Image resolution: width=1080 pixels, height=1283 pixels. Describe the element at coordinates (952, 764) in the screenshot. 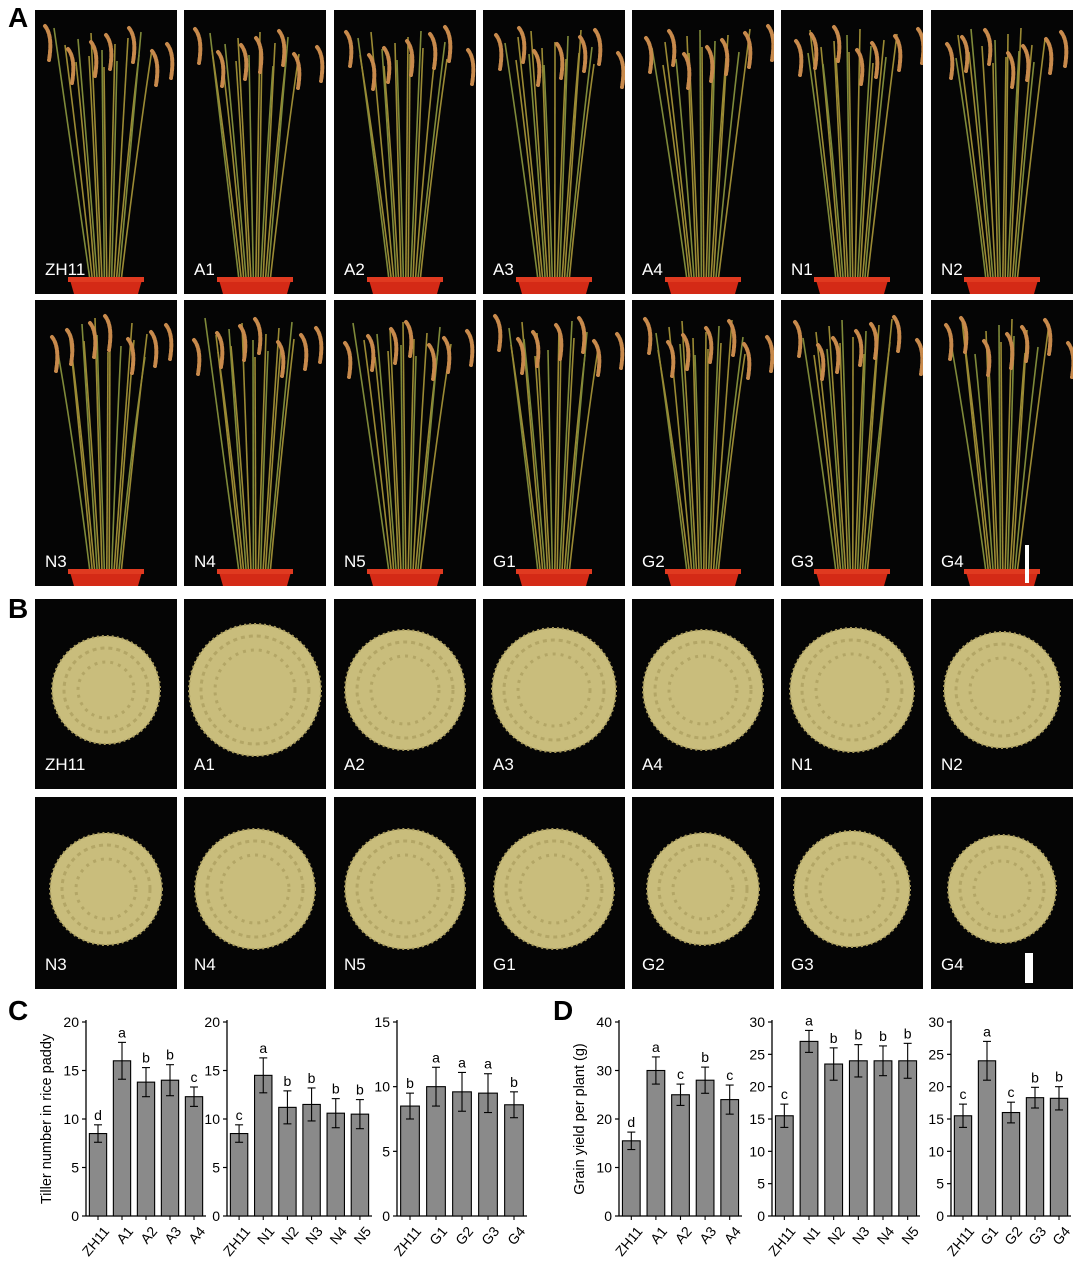

I see `grain-label: N2` at that location.